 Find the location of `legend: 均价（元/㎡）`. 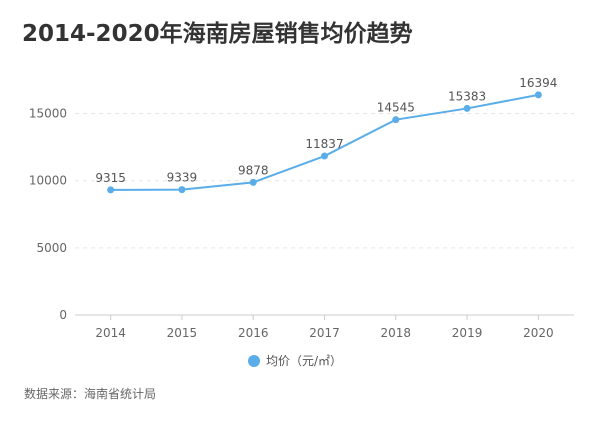

legend: 均价（元/㎡） is located at coordinates (295, 361).